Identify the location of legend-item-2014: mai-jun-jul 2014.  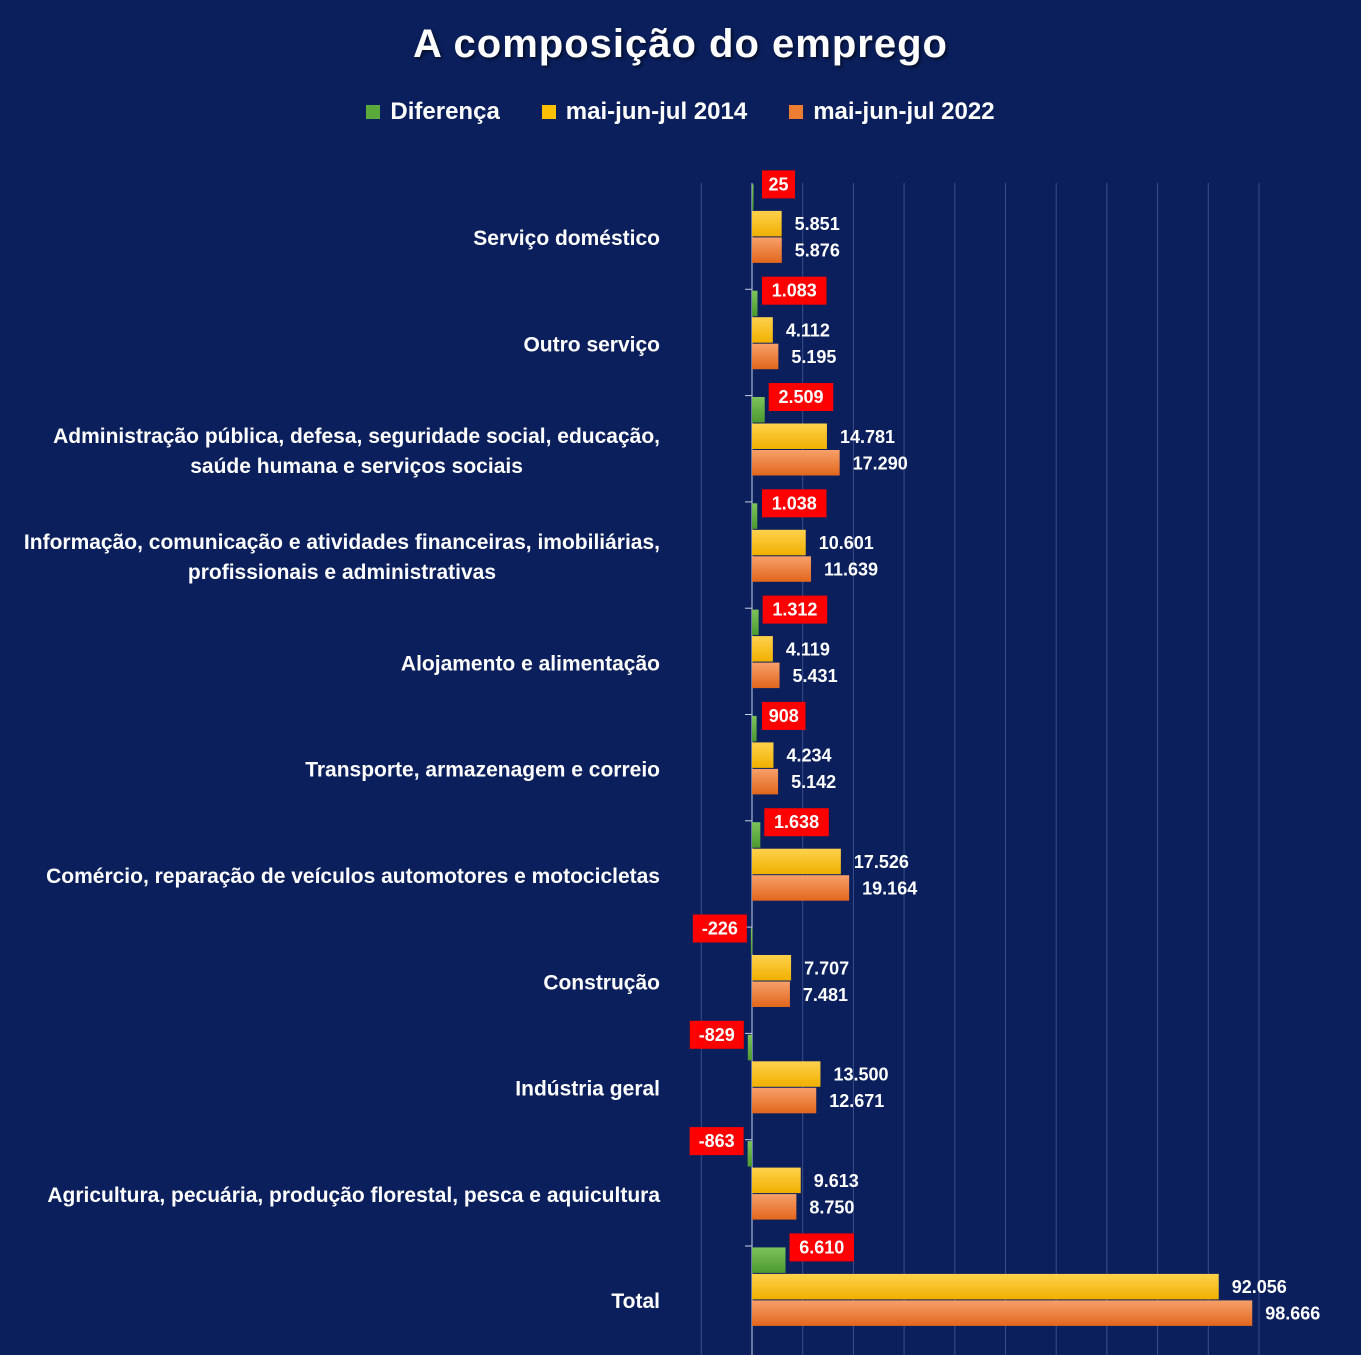
(644, 112).